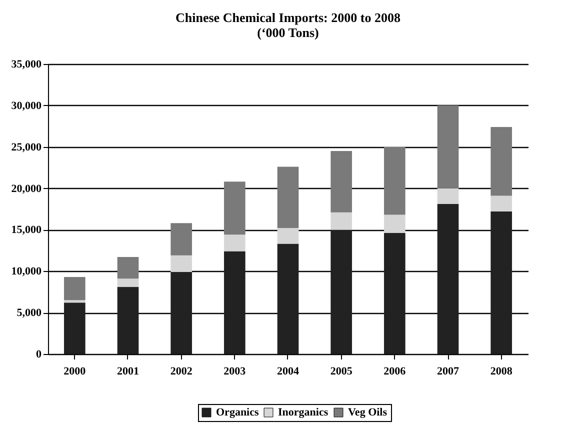 Image resolution: width=569 pixels, height=429 pixels. I want to click on chart-title: Chinese Chemical Imports: 2000 to 2008, so click(288, 17).